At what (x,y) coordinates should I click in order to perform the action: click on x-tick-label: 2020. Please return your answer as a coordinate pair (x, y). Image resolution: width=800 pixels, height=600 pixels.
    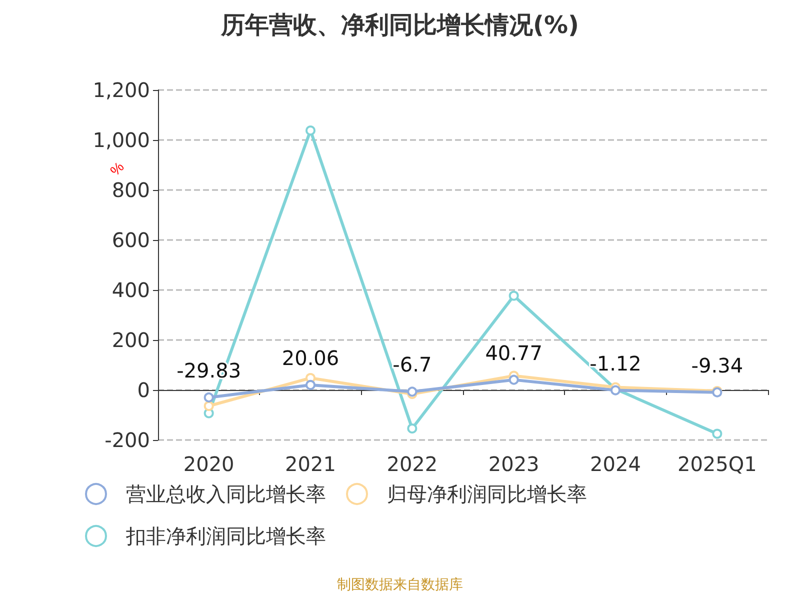
    Looking at the image, I should click on (208, 464).